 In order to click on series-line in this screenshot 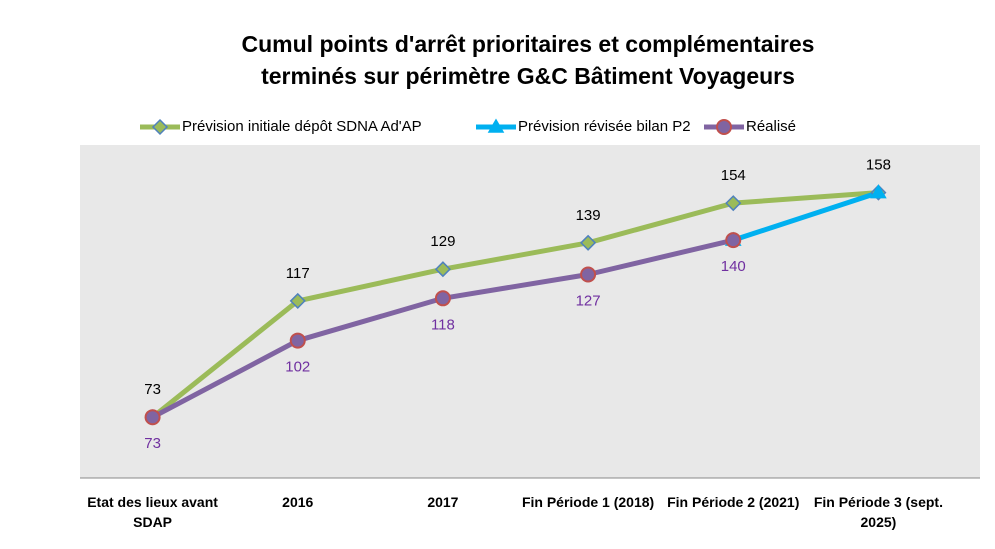, I will do `click(806, 216)`.